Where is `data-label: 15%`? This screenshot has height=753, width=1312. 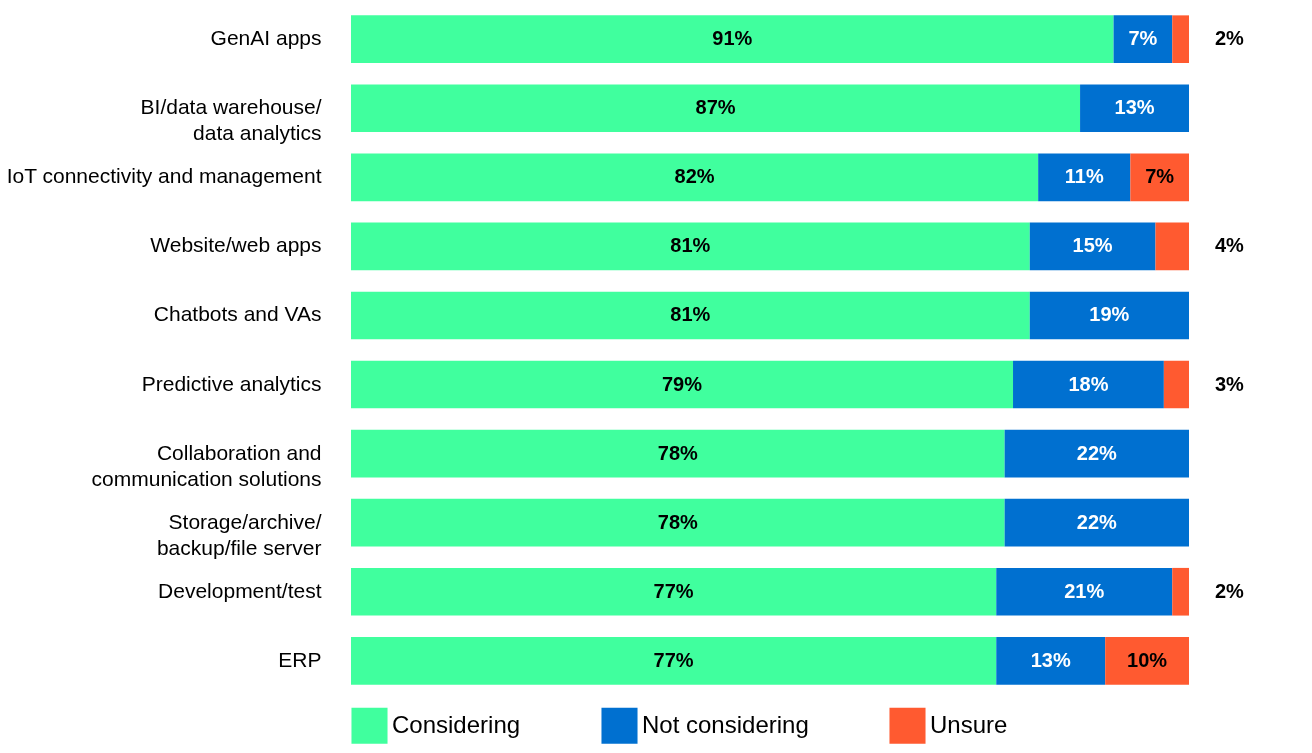 data-label: 15% is located at coordinates (1092, 245).